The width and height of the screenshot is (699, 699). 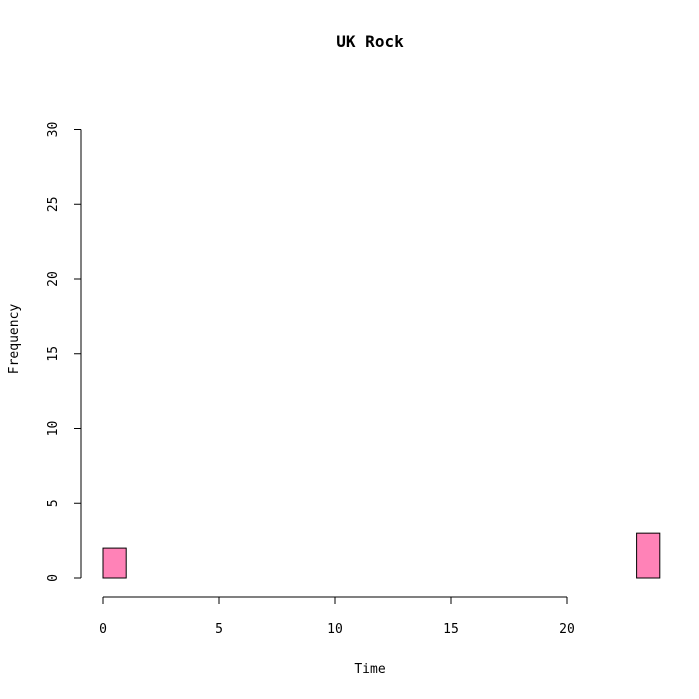 I want to click on x-tick-label: 5, so click(x=219, y=629).